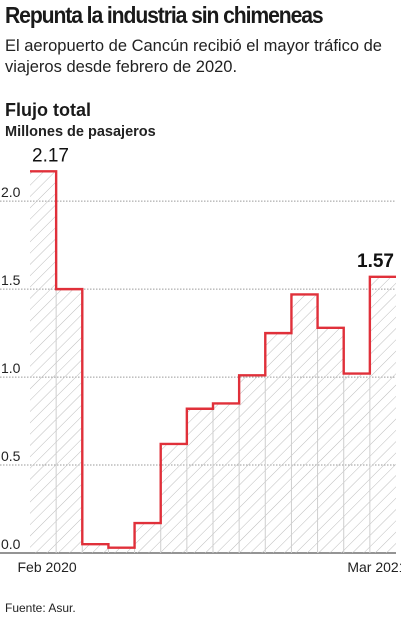  Describe the element at coordinates (46, 567) in the screenshot. I see `x-tick-label: Feb 2020` at that location.